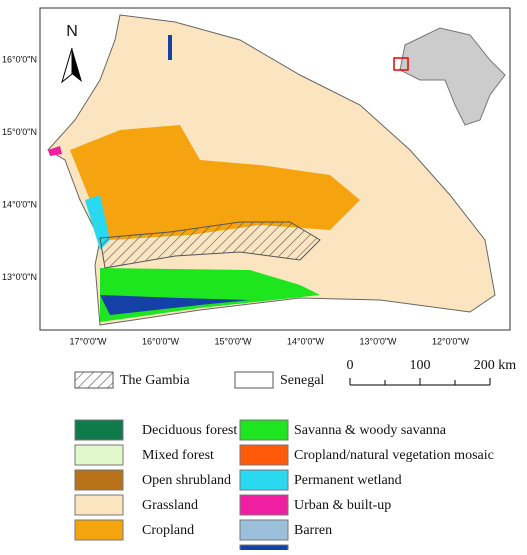 The width and height of the screenshot is (527, 555). I want to click on boundary-label: The Gambia, so click(155, 380).